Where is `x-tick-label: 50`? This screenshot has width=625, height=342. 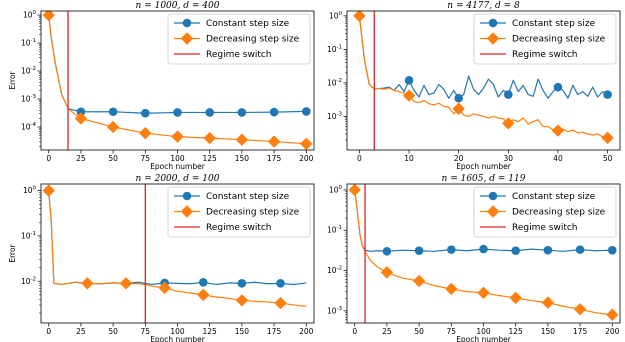 x-tick-label: 50 is located at coordinates (113, 331).